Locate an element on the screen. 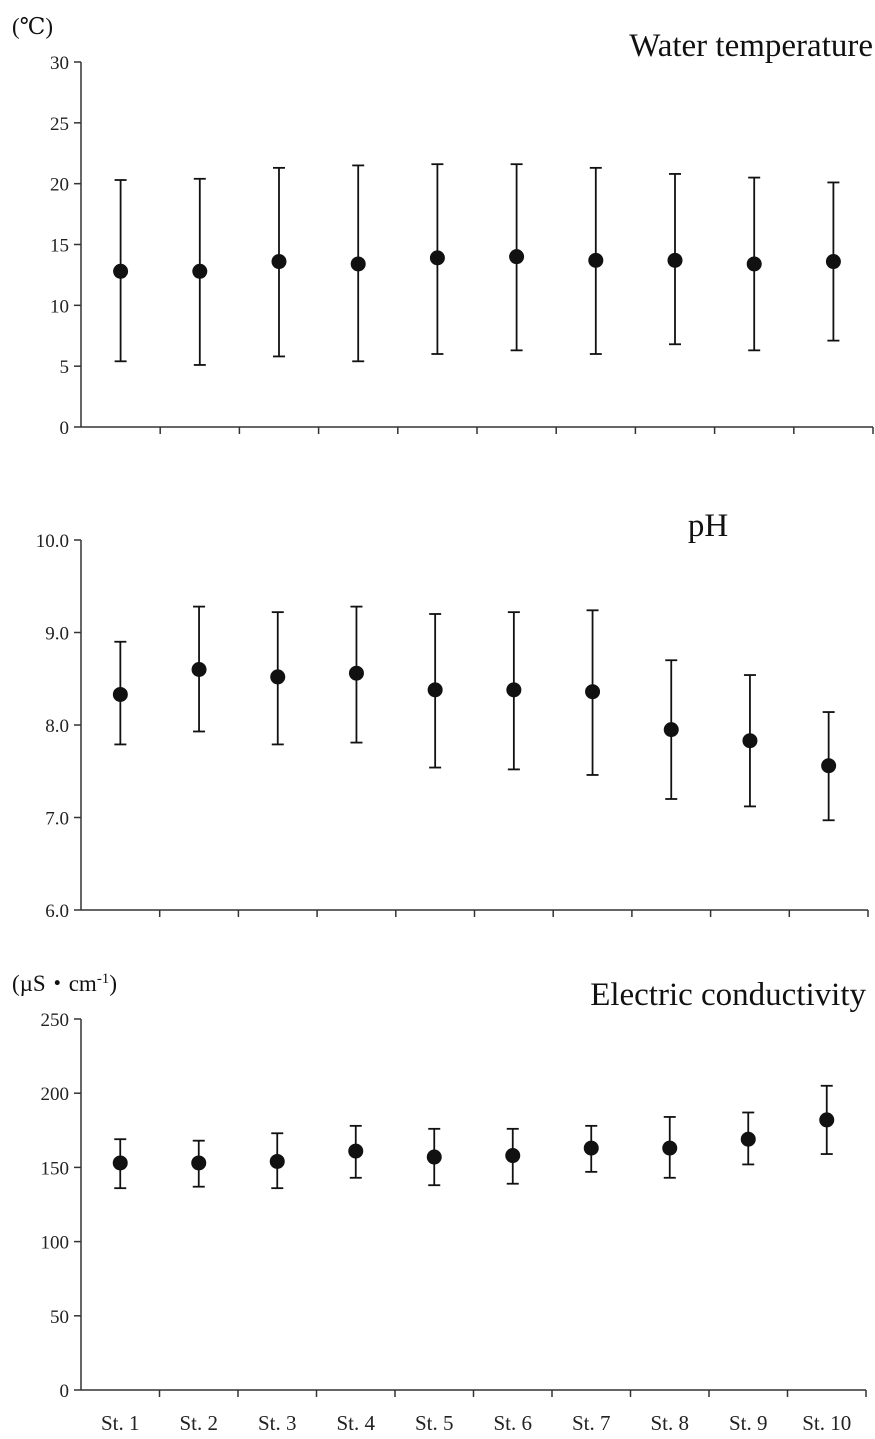  y-unit-label: (℃) is located at coordinates (32, 26).